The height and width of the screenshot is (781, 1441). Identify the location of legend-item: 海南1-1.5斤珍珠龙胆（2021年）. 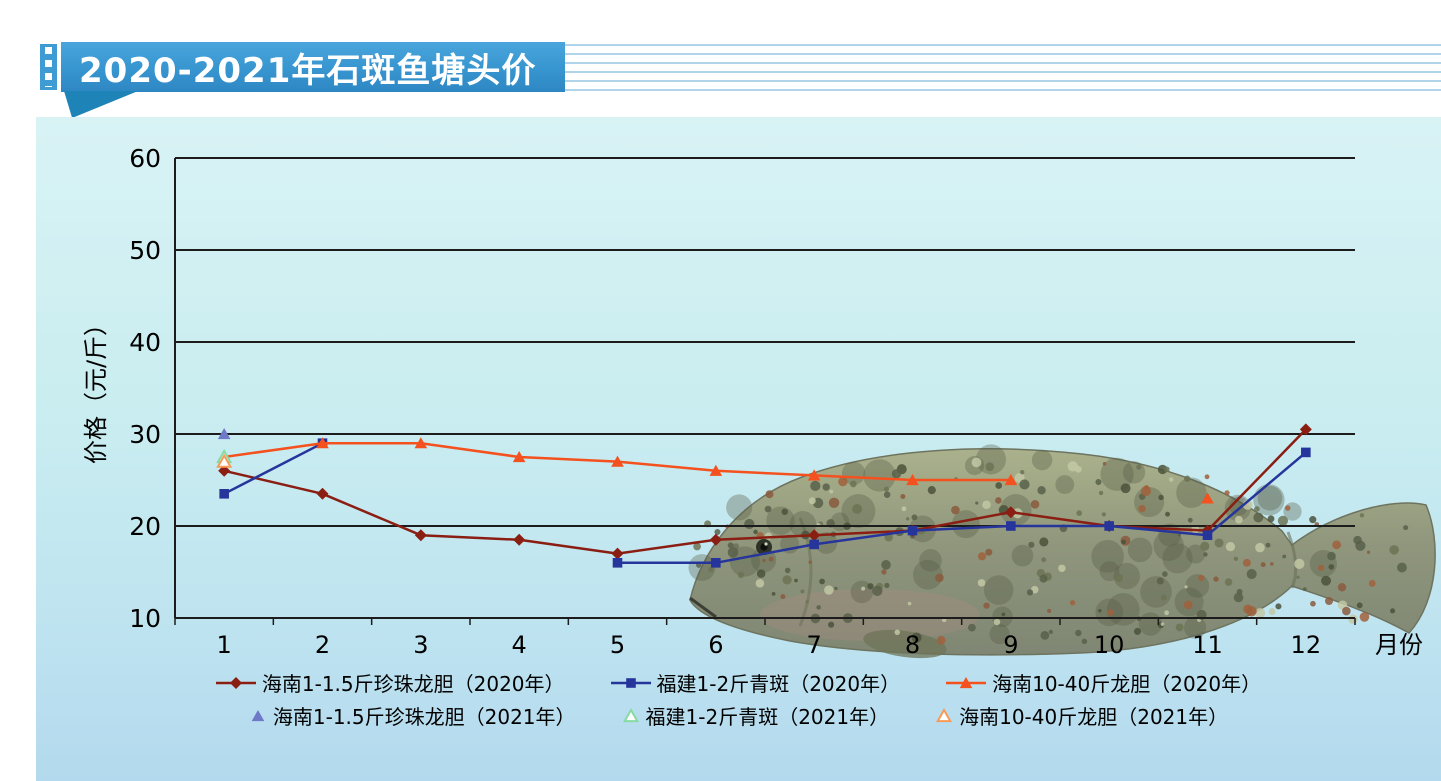
(412, 715).